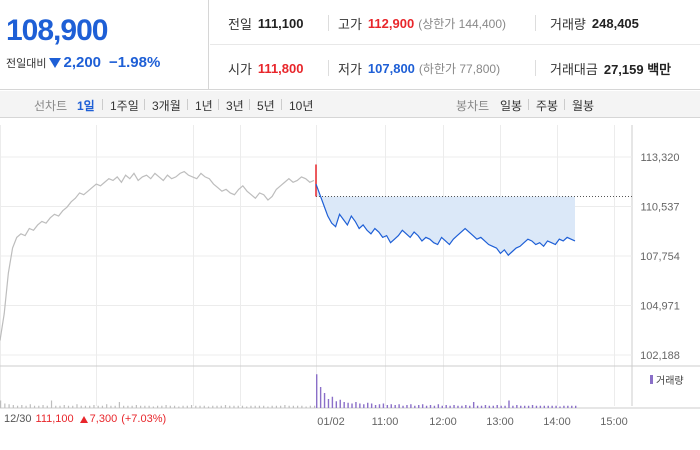 Image resolution: width=700 pixels, height=450 pixels. What do you see at coordinates (547, 106) in the screenshot?
I see `candle-weekly: 주봉` at bounding box center [547, 106].